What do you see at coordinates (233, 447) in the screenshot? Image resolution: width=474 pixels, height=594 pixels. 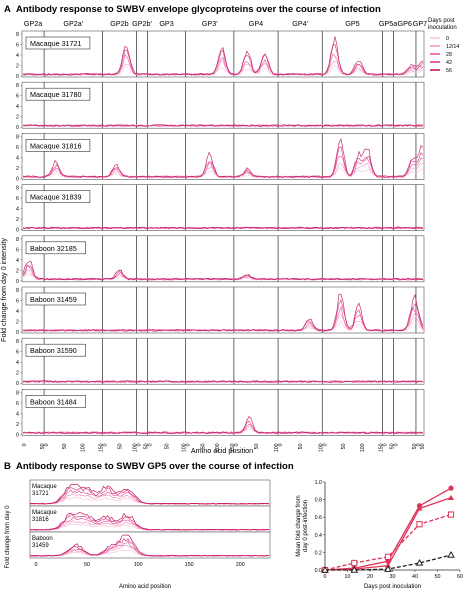 I see `x-tick-label: 150` at bounding box center [233, 447].